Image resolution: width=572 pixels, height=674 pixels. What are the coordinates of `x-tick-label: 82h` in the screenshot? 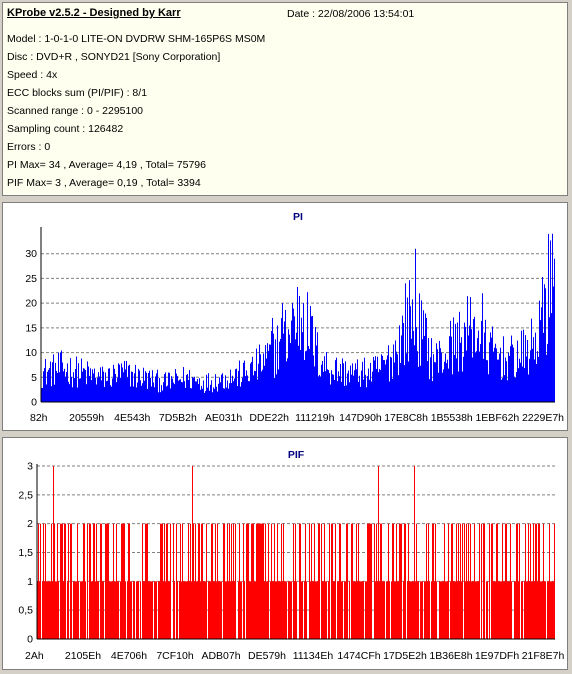 It's located at (39, 418).